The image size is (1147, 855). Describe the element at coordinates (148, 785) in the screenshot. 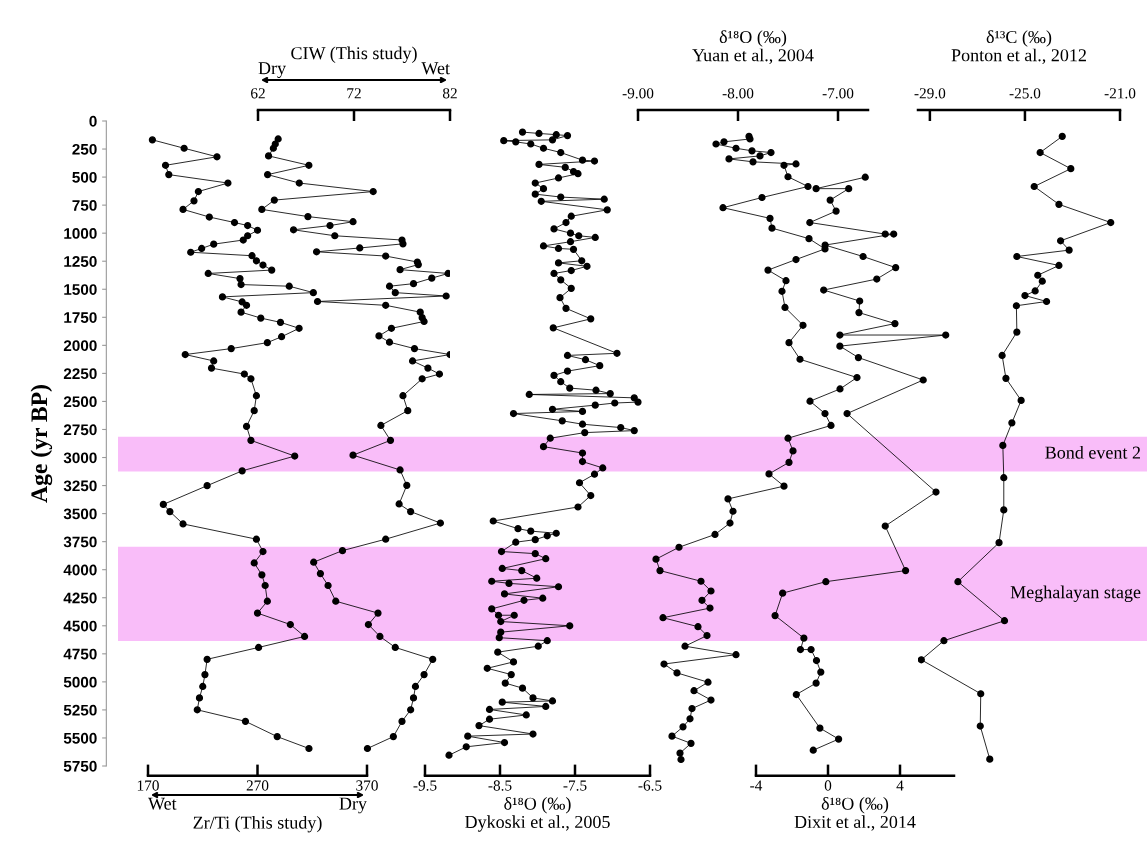

I see `x-tick-label: 170` at that location.